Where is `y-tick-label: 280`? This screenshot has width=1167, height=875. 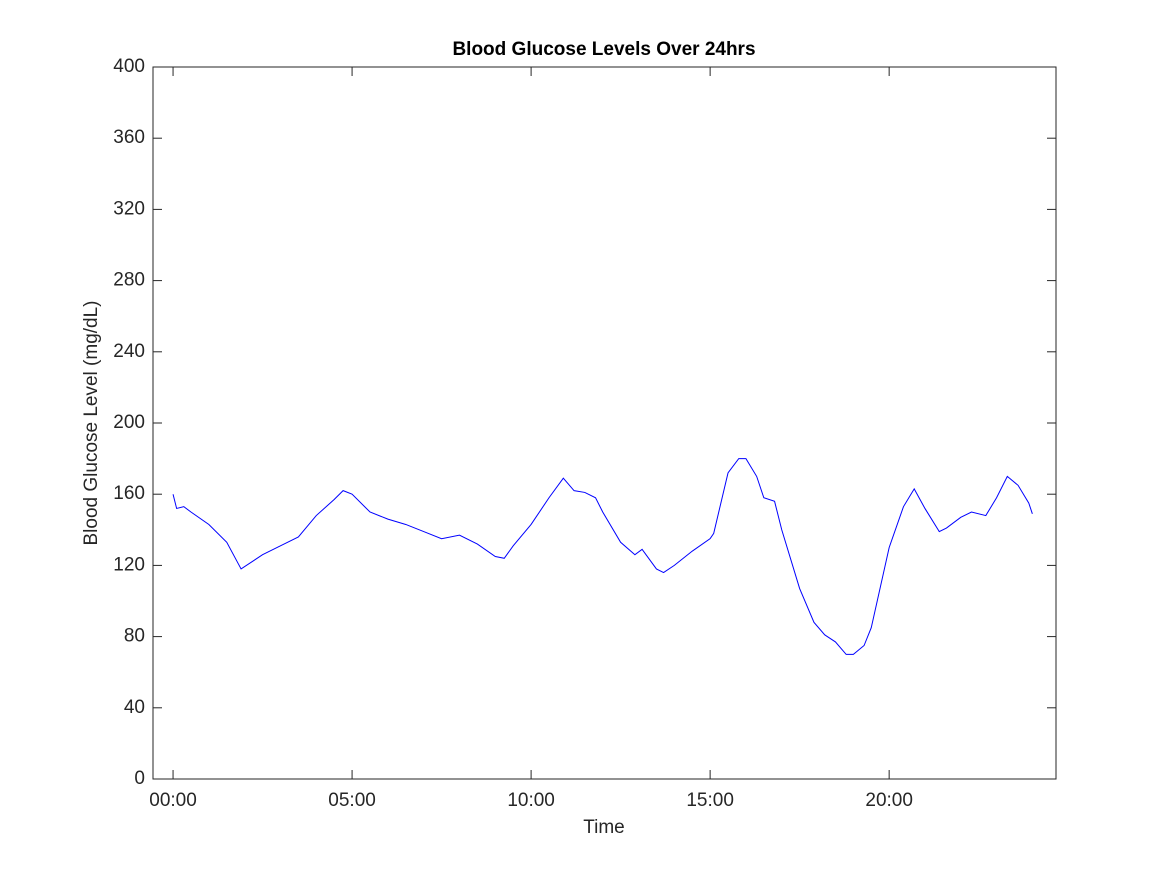
y-tick-label: 280 is located at coordinates (129, 280).